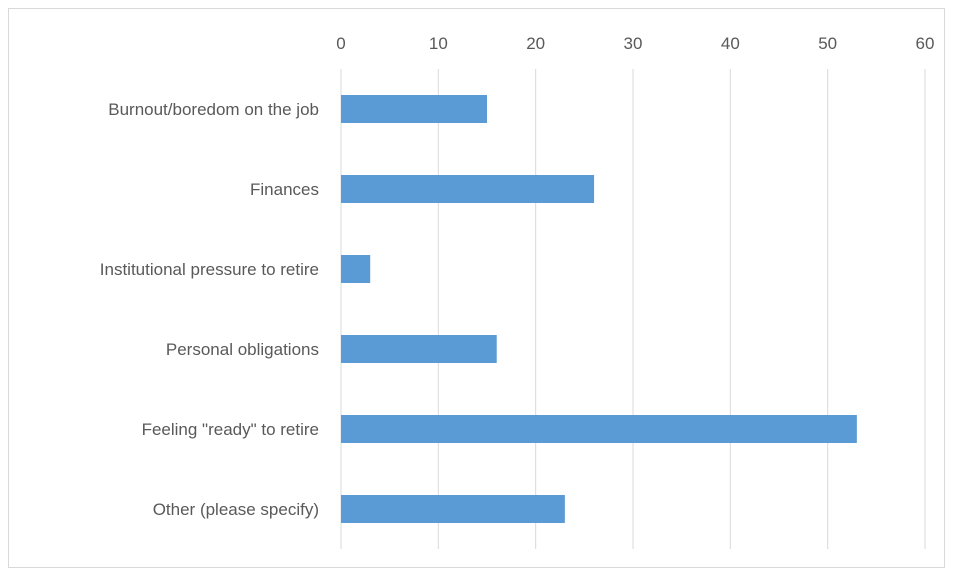 This screenshot has height=577, width=957. I want to click on x-tick-label: 60, so click(925, 43).